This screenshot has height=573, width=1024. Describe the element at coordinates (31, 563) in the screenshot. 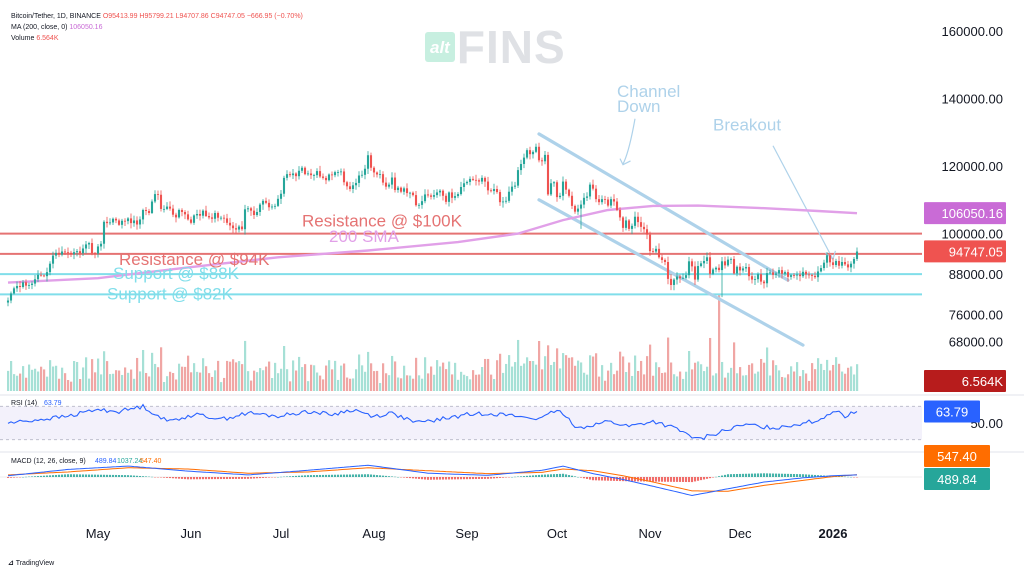

I see `tradingview-brand: ⊿ TradingView` at that location.